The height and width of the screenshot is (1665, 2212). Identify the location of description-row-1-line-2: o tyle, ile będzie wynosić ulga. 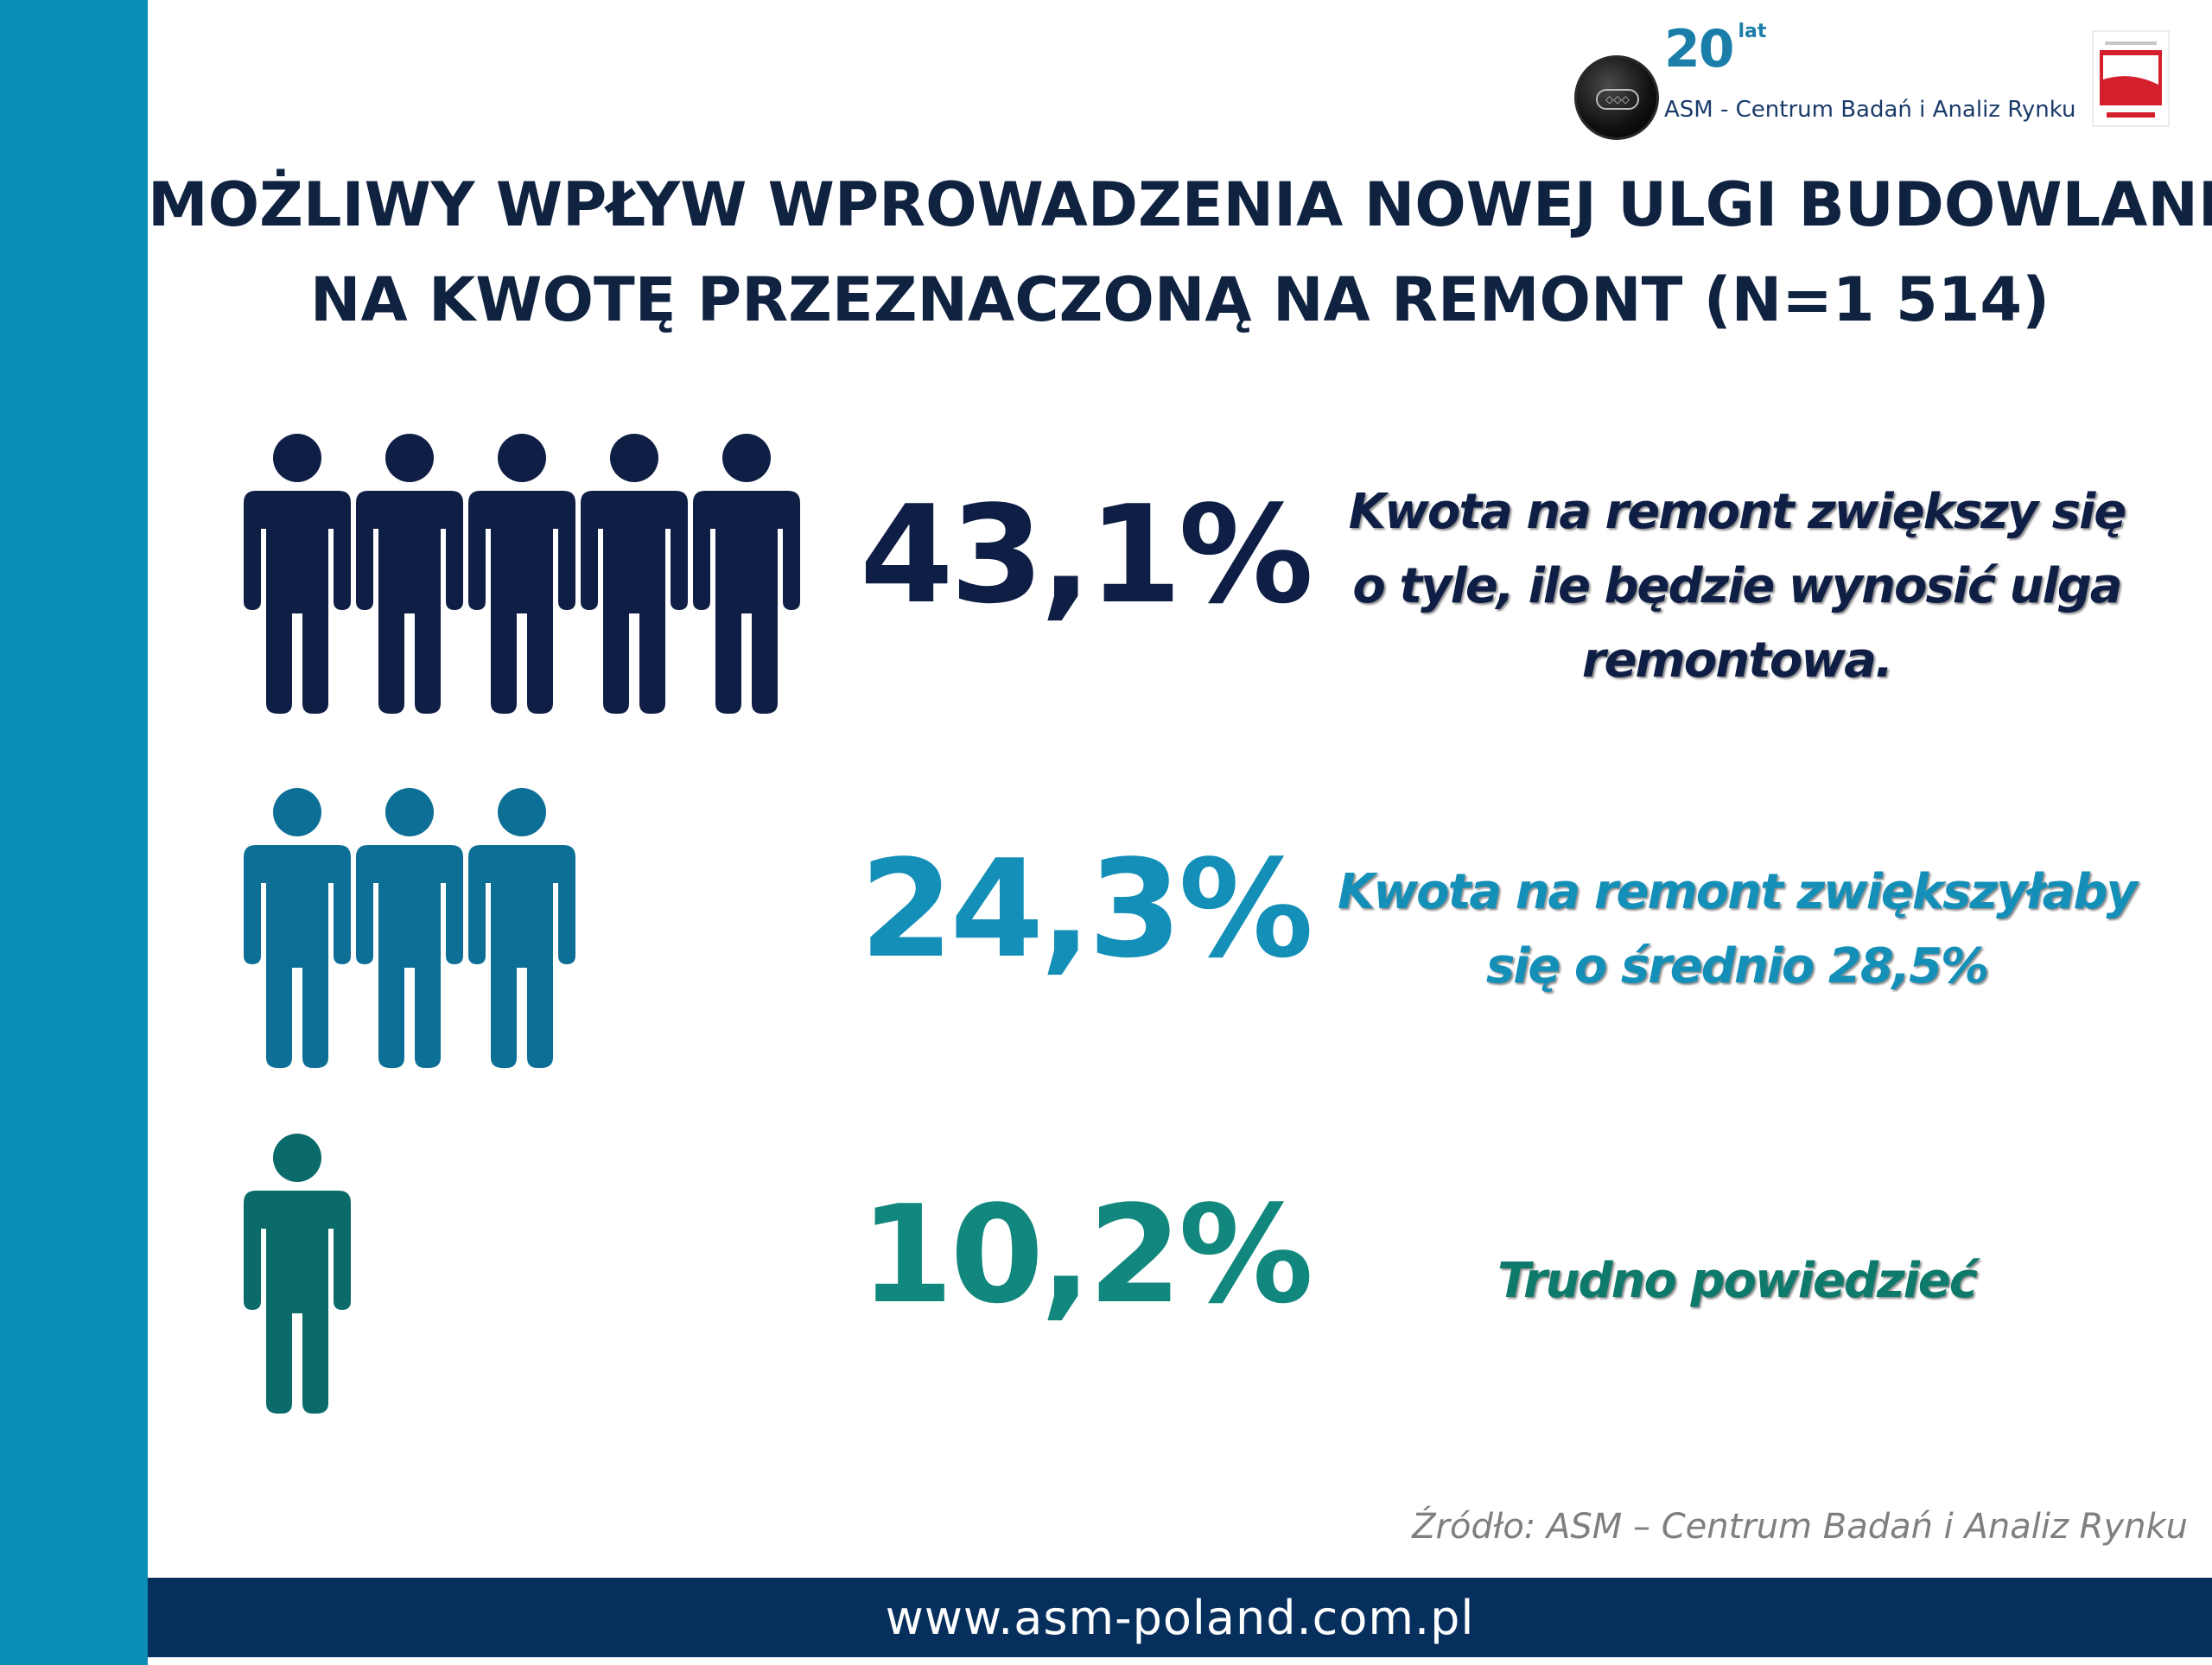
(1737, 586).